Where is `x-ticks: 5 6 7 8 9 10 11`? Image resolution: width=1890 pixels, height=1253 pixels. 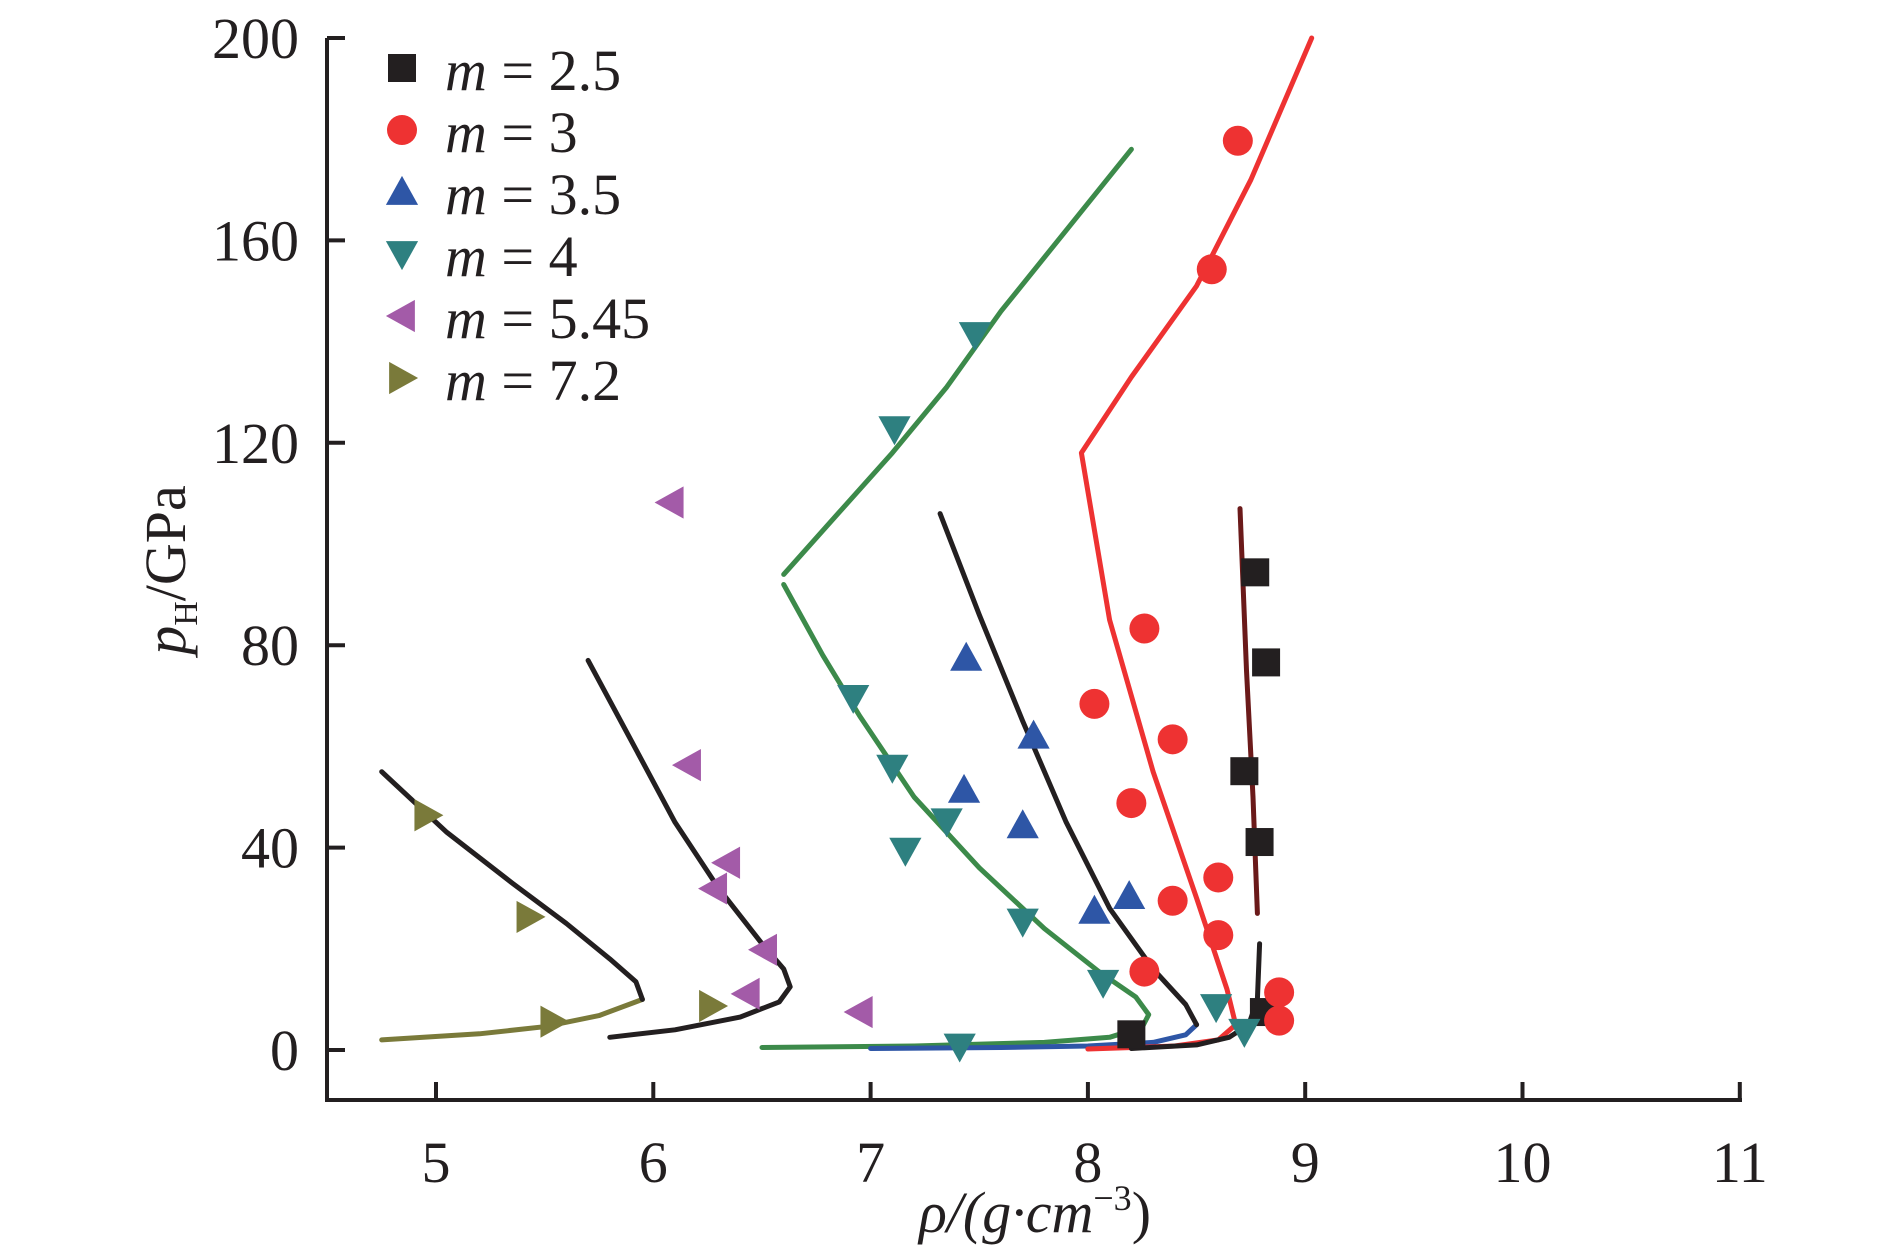 x-ticks: 5 6 7 8 9 10 11 is located at coordinates (1095, 1138).